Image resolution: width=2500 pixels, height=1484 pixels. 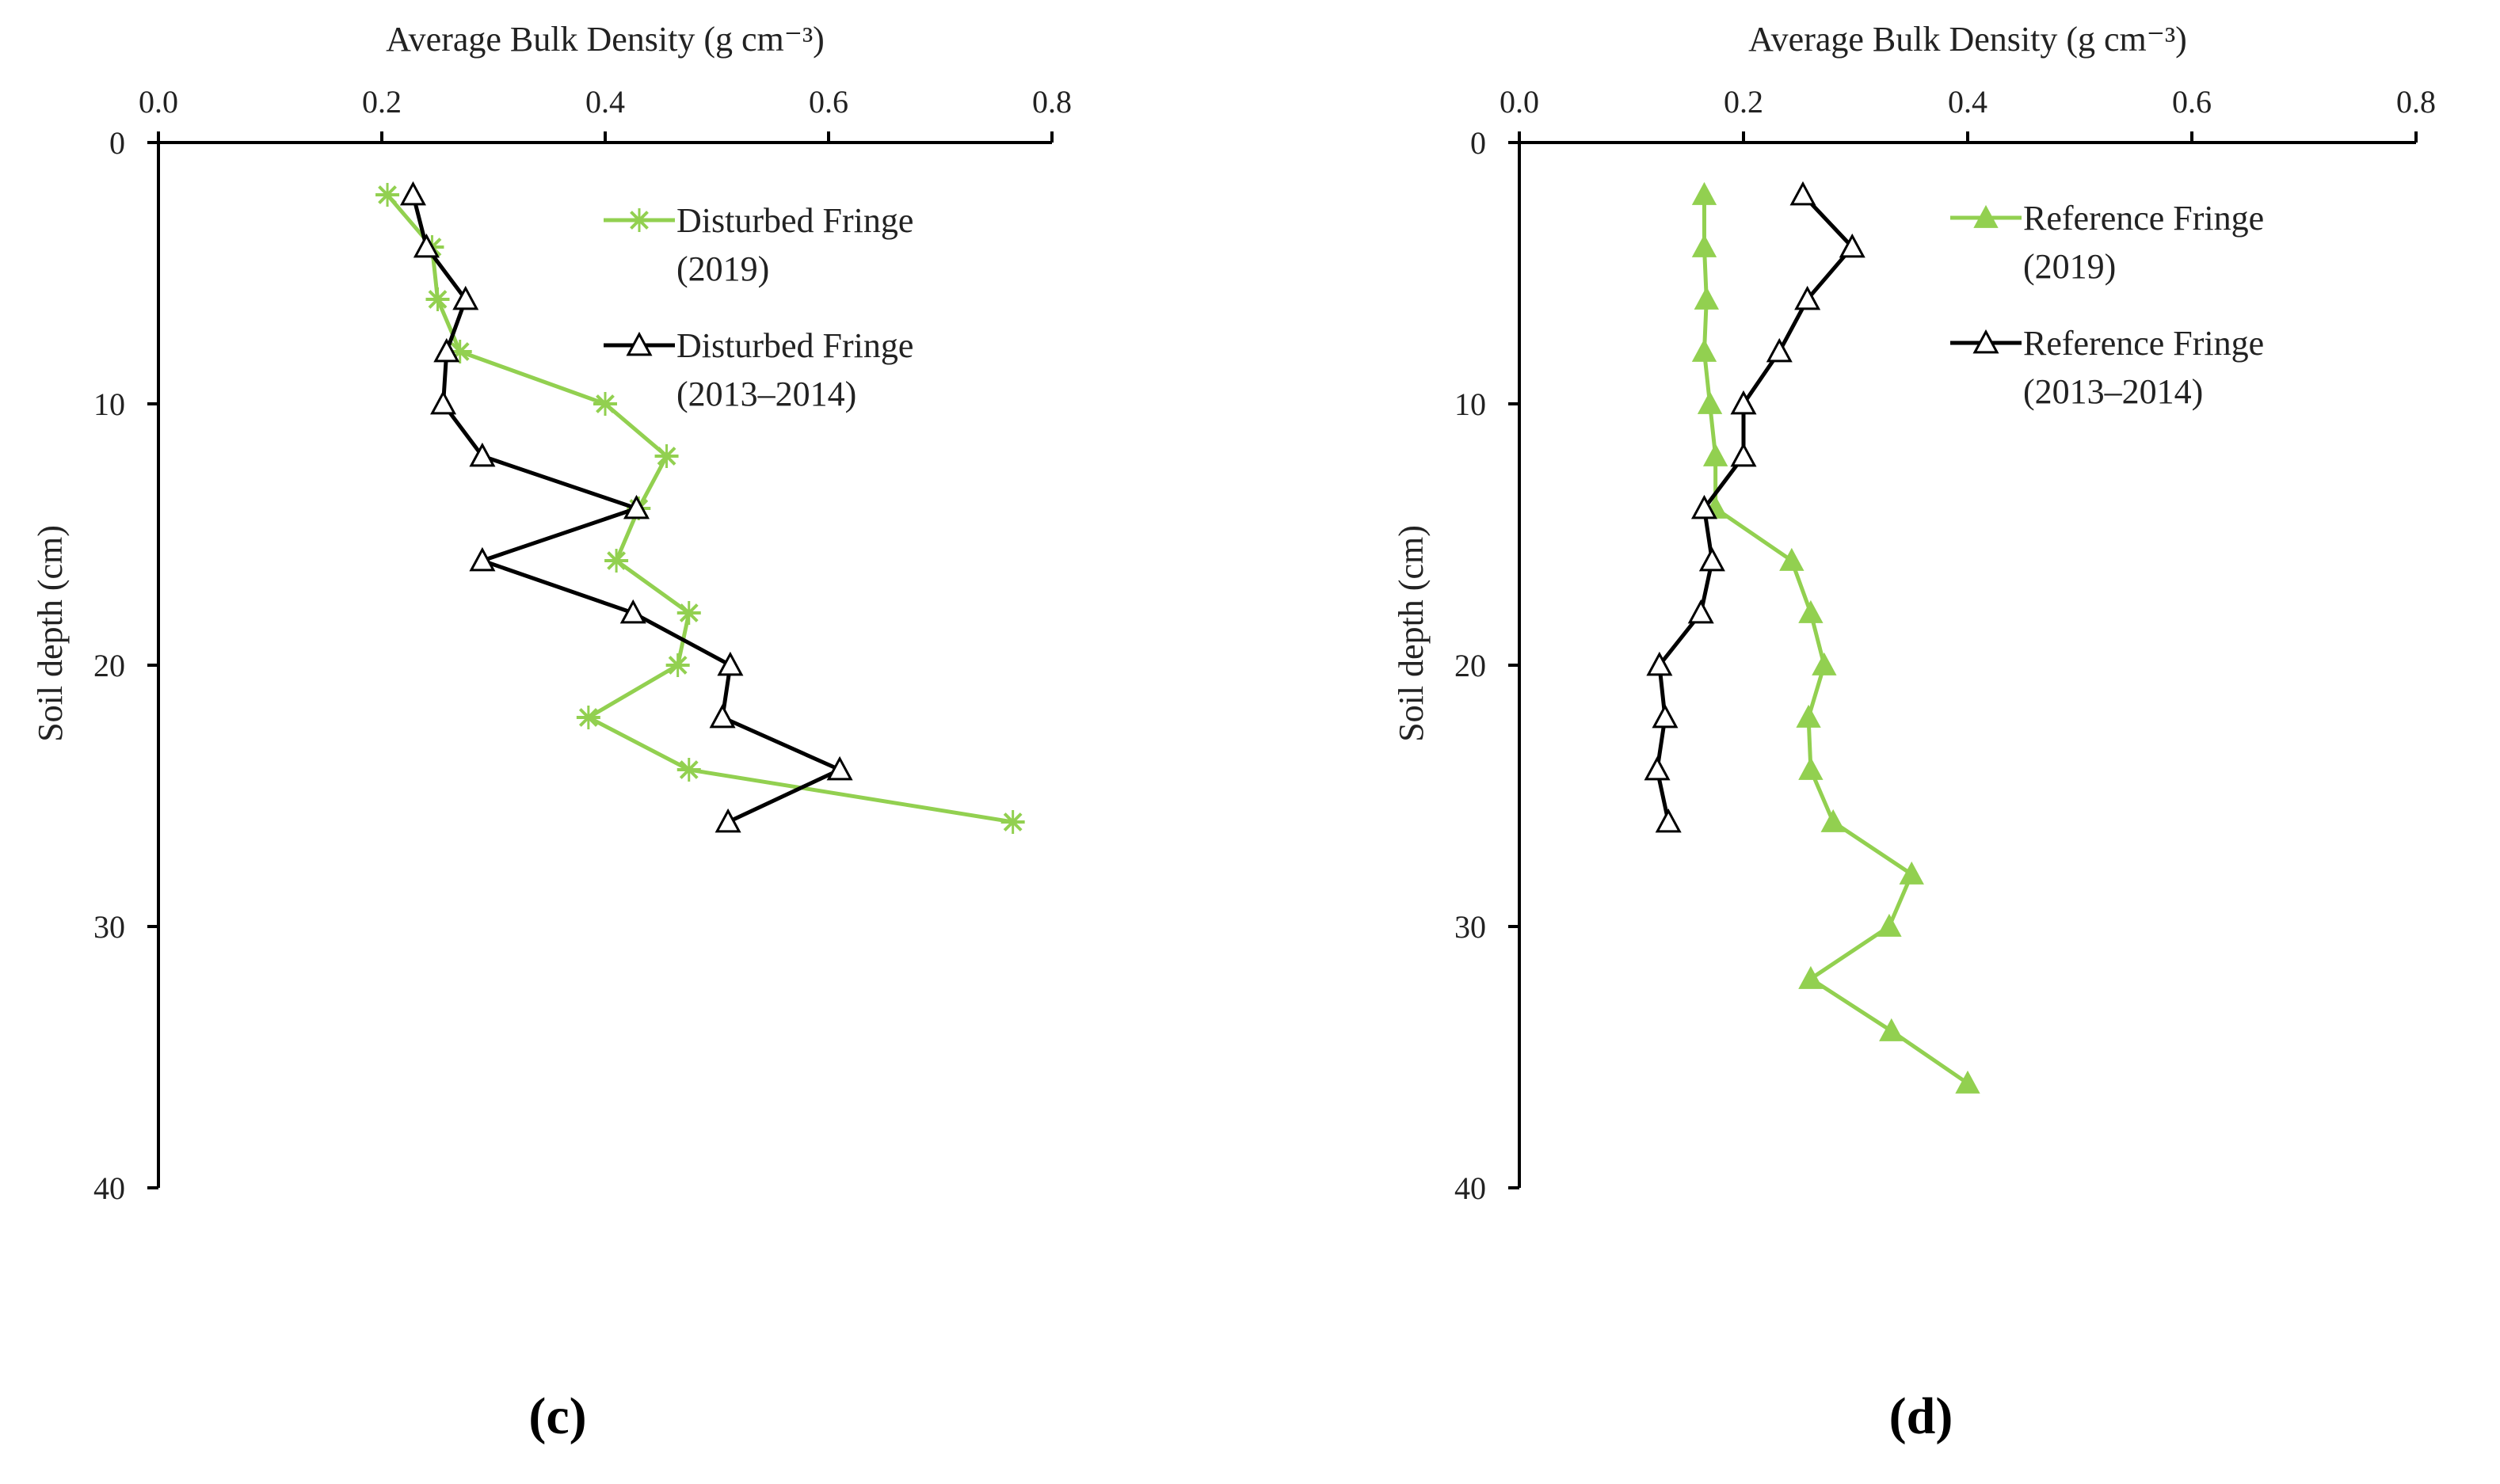 I want to click on panel-d-y-axis-title: Soil depth (cm), so click(x=1411, y=633).